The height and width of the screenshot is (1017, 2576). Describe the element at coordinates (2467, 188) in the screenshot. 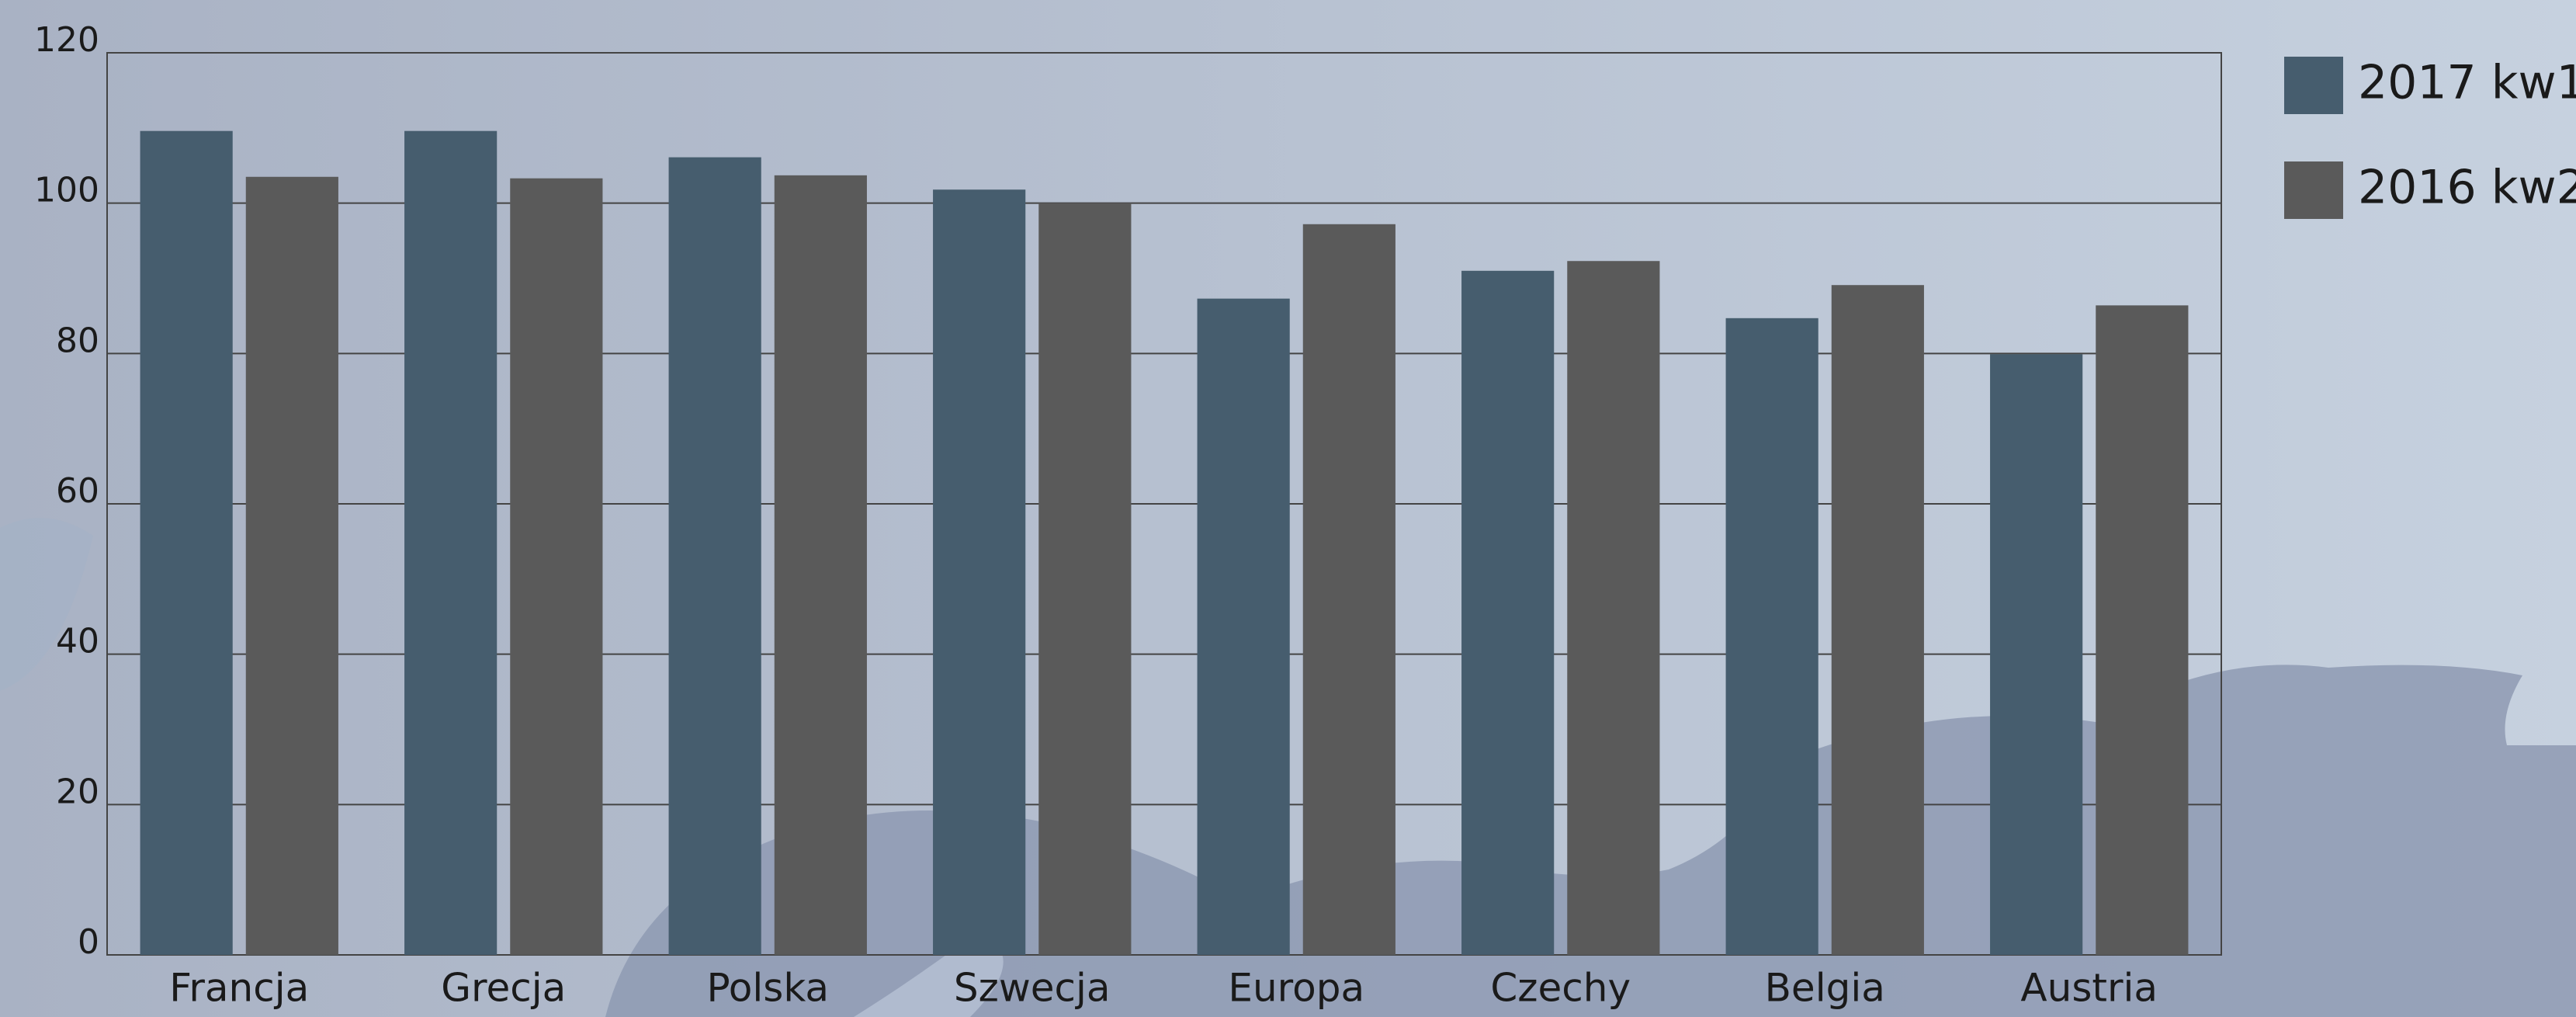

I see `legend-label: 2016 kw2` at that location.